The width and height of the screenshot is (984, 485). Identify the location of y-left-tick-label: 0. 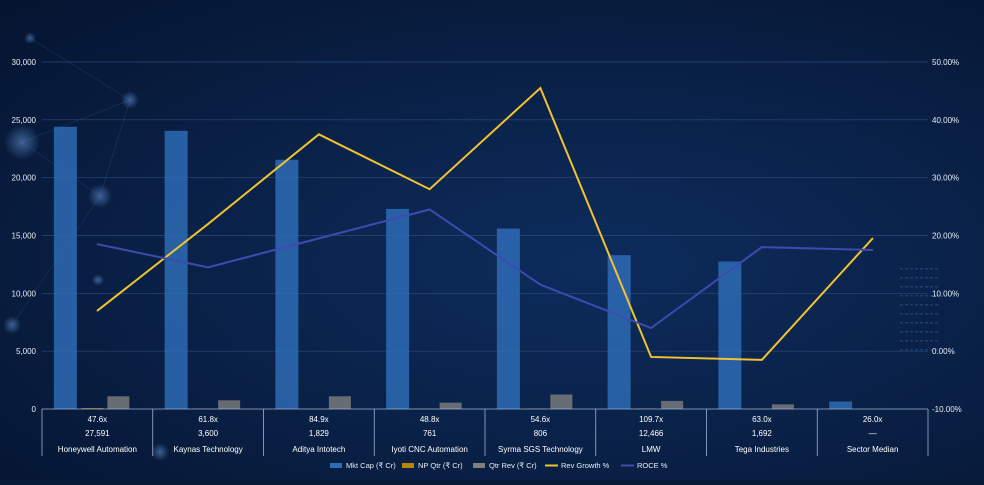
(34, 409).